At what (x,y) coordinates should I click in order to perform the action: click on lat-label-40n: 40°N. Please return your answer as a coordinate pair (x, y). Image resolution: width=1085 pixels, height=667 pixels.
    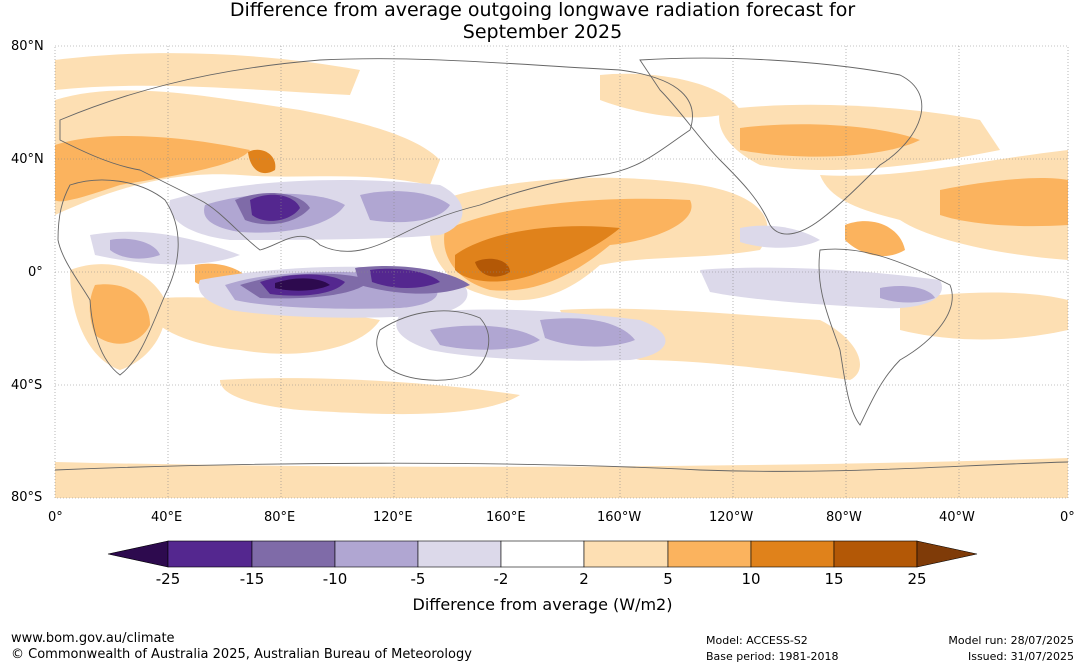
    Looking at the image, I should click on (27, 159).